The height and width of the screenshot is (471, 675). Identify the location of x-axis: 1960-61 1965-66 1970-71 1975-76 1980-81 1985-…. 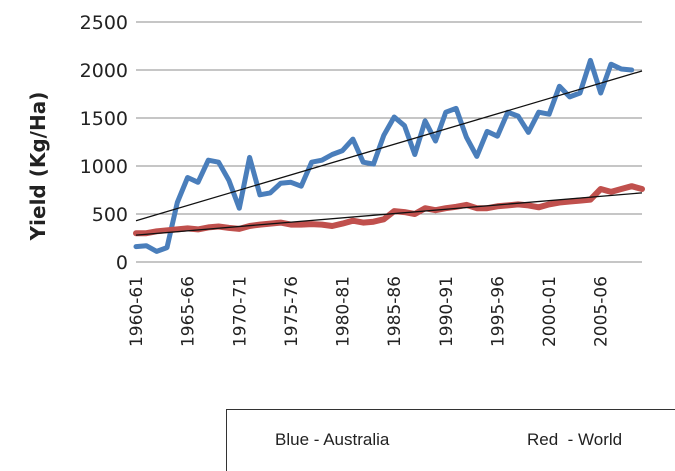
(384, 304).